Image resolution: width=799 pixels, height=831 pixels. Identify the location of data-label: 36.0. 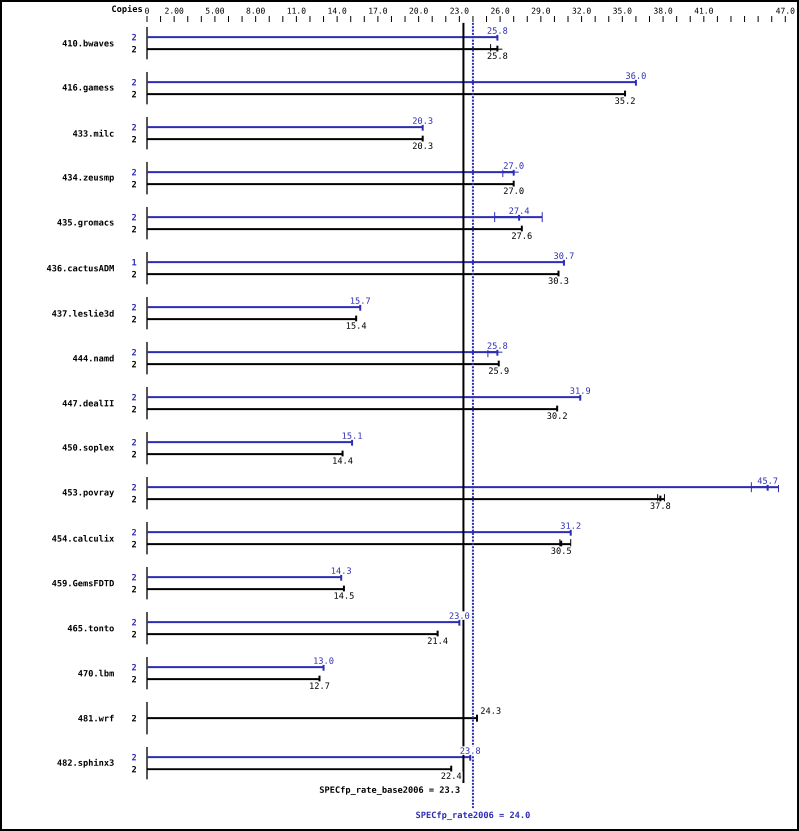
(636, 75).